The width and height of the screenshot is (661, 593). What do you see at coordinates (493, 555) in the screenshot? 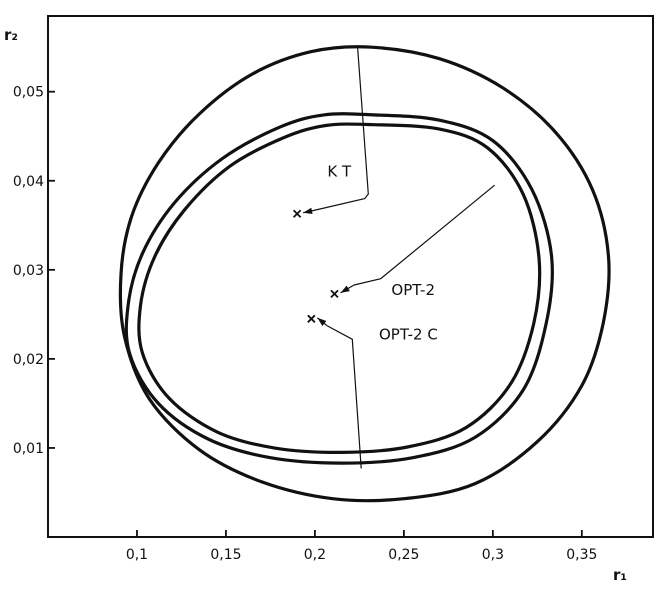
I see `x-tick-label: 0,3` at bounding box center [493, 555].